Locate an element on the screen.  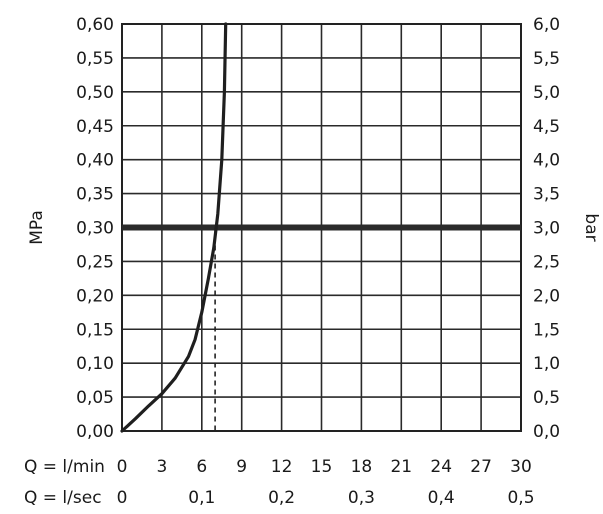
y-tick-label-right: 1,5 is located at coordinates (546, 330).